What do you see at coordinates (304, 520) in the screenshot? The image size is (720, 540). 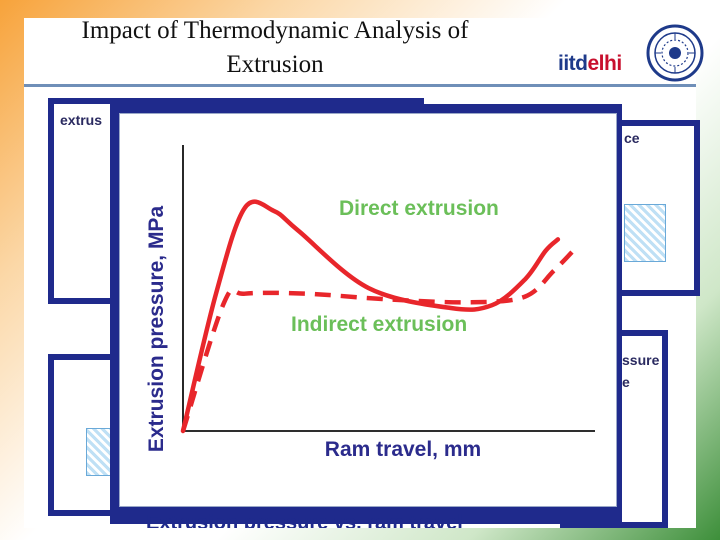 I see `figure-caption: Extrusion pressure vs. ram travel` at bounding box center [304, 520].